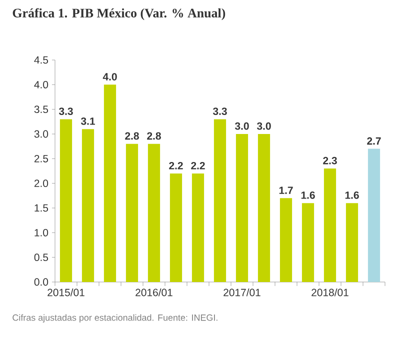 The image size is (396, 342). What do you see at coordinates (41, 158) in the screenshot?
I see `y-tick-label: 2.5` at bounding box center [41, 158].